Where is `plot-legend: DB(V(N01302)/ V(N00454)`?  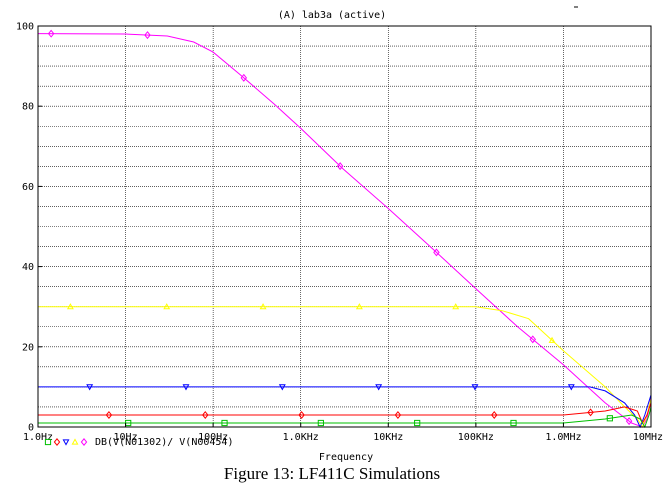
plot-legend: DB(V(N01302)/ V(N00454) is located at coordinates (138, 442).